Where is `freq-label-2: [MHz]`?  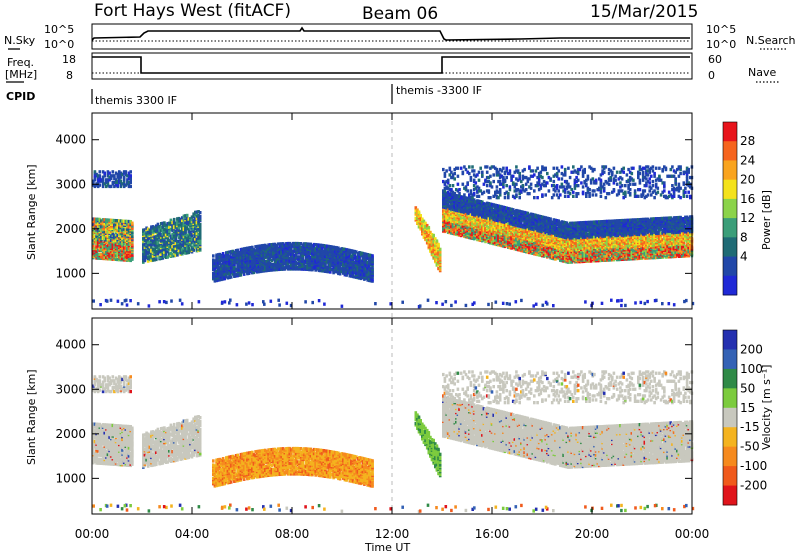
freq-label-2: [MHz] is located at coordinates (21, 74).